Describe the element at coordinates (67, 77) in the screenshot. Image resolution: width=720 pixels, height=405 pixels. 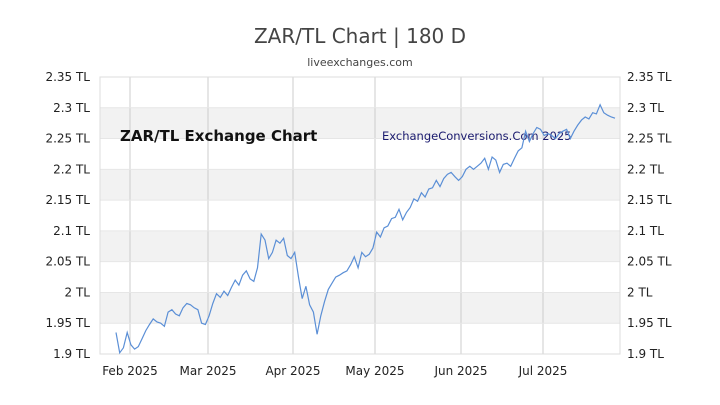
I see `y-tick-label-left: 2.35 TL` at that location.